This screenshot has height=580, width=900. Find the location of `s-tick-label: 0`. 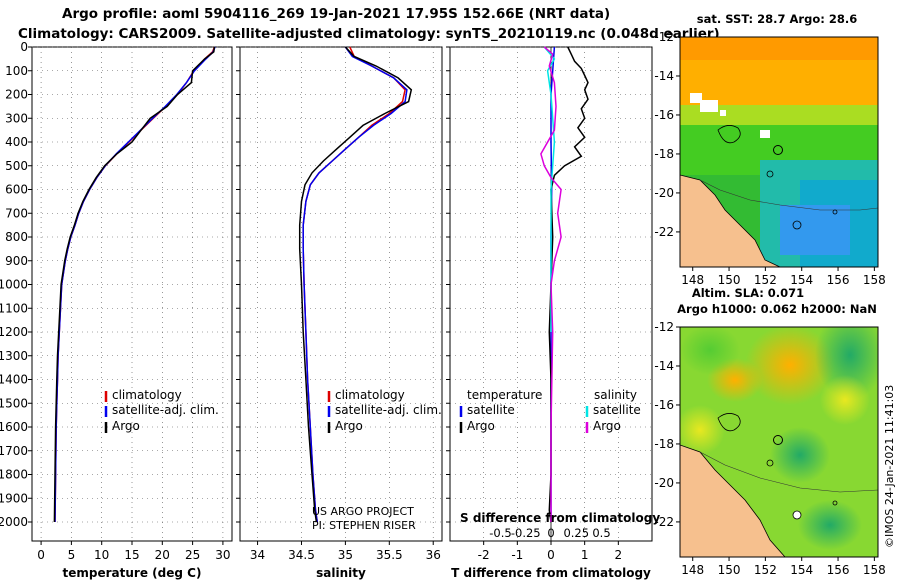

s-tick-label: 0 is located at coordinates (550, 533).